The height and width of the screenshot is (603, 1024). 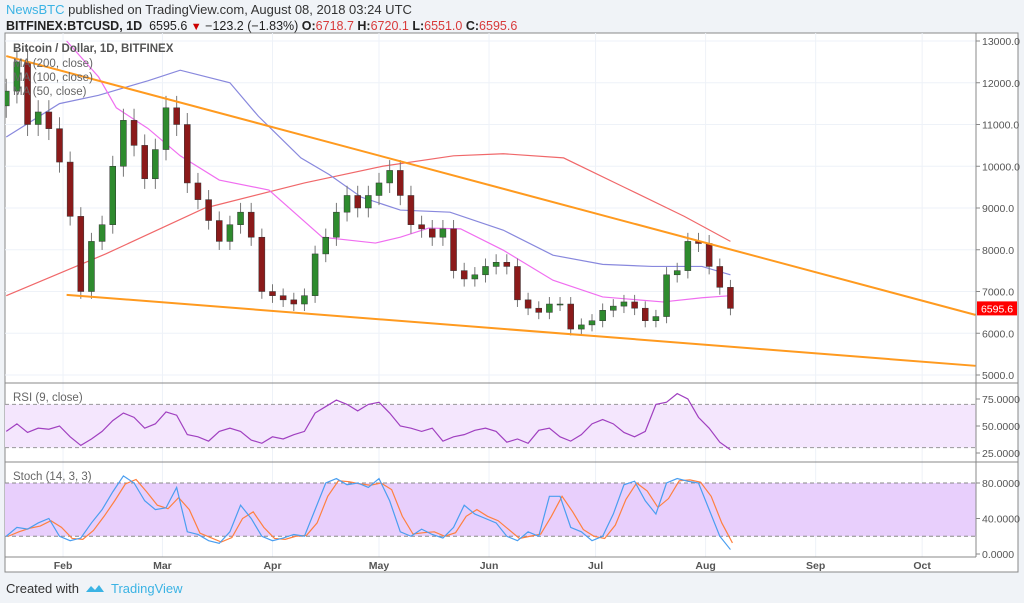 I want to click on y-tick-label: 6000.0, so click(x=998, y=334).